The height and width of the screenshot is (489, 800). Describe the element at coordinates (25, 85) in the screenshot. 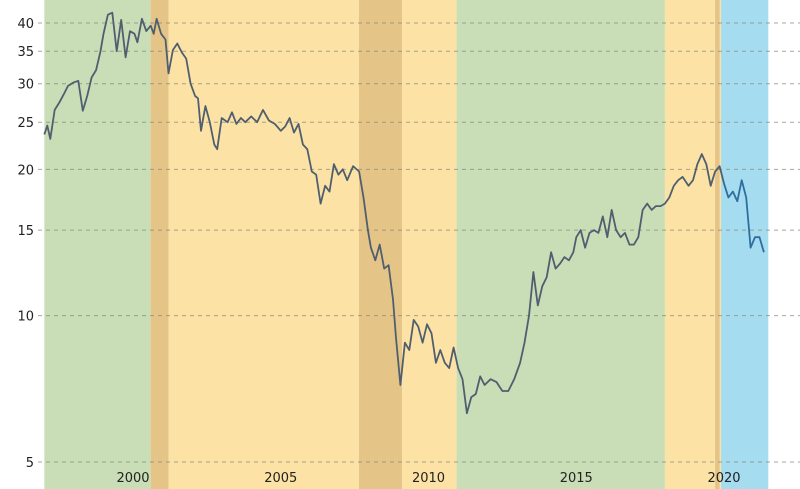

I see `y-tick-label-30: 30` at that location.